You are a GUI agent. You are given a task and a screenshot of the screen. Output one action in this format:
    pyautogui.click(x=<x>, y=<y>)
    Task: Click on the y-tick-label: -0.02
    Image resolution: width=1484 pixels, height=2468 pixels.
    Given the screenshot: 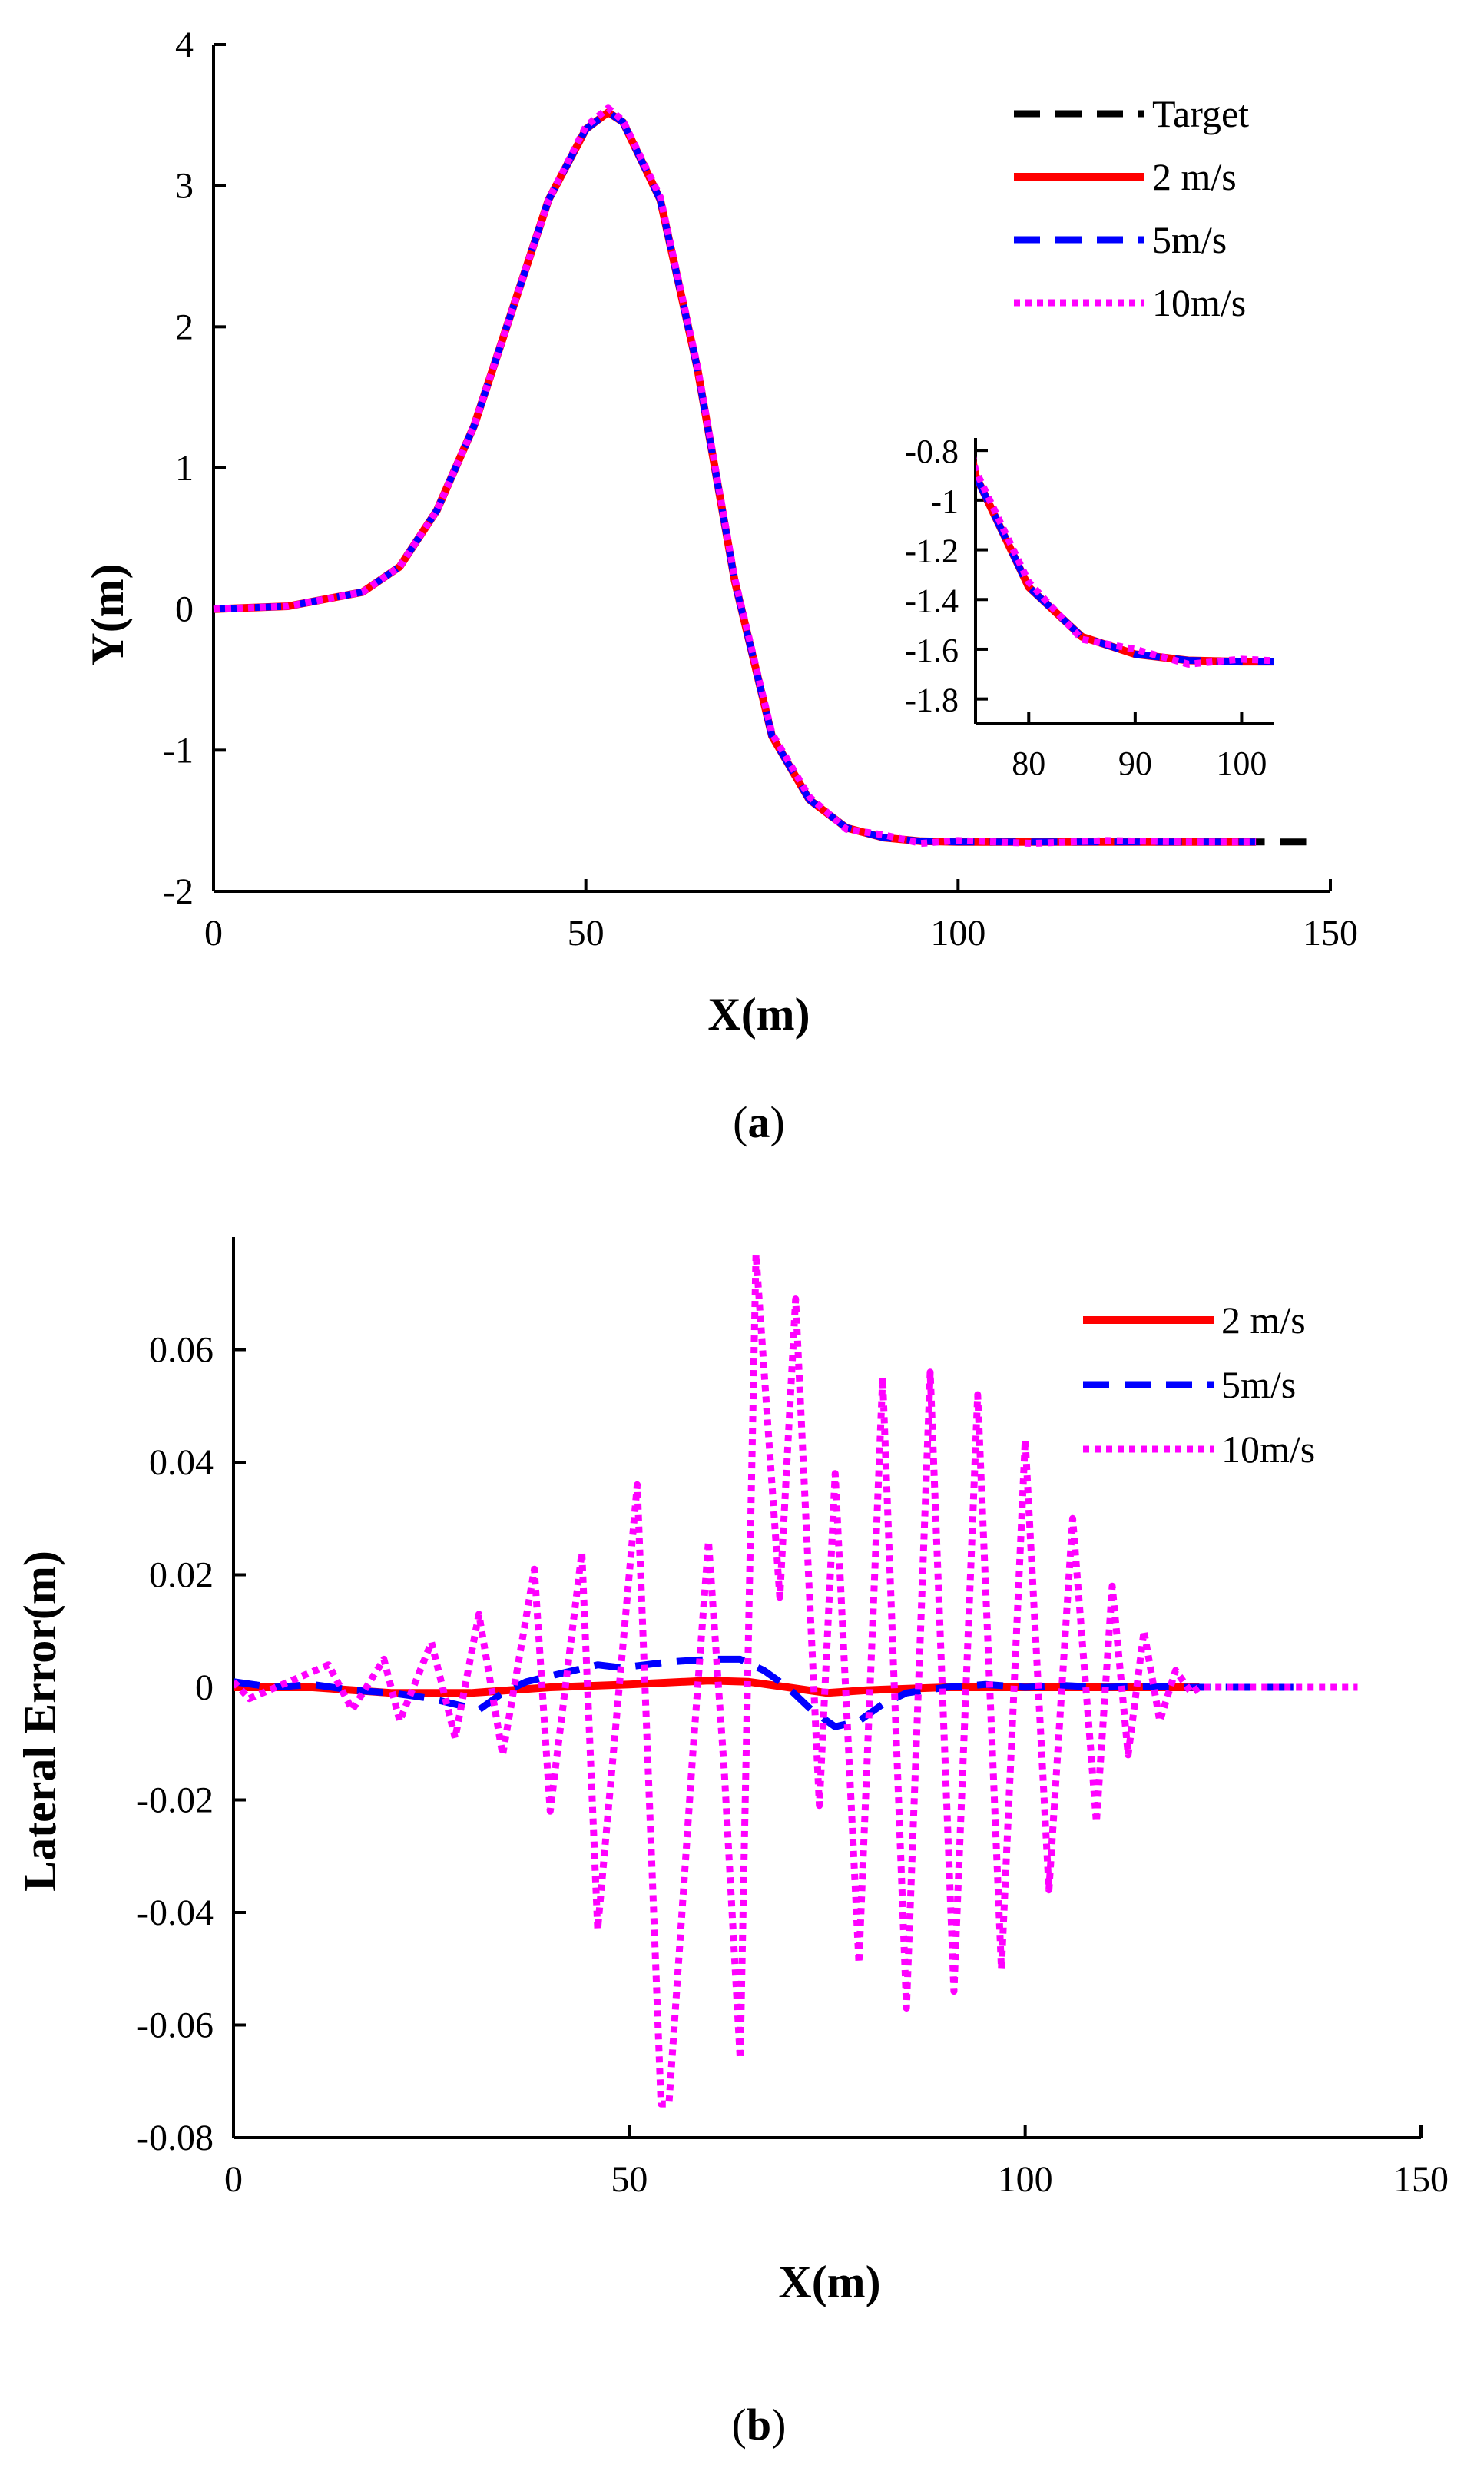 What is the action you would take?
    pyautogui.click(x=175, y=1800)
    